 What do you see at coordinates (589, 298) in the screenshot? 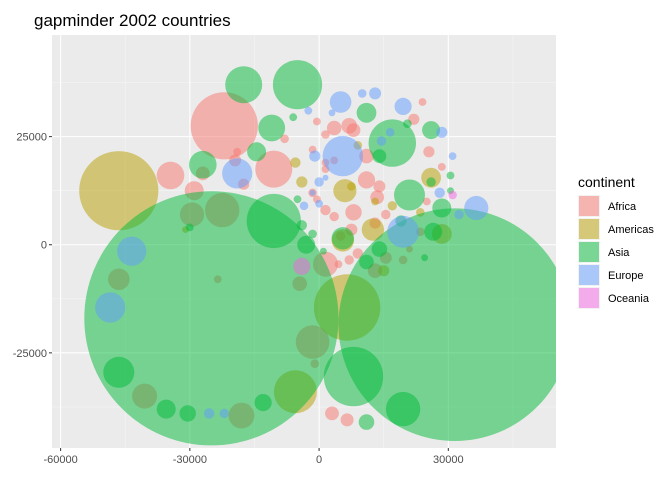
I see `legend-swatch-oceania` at bounding box center [589, 298].